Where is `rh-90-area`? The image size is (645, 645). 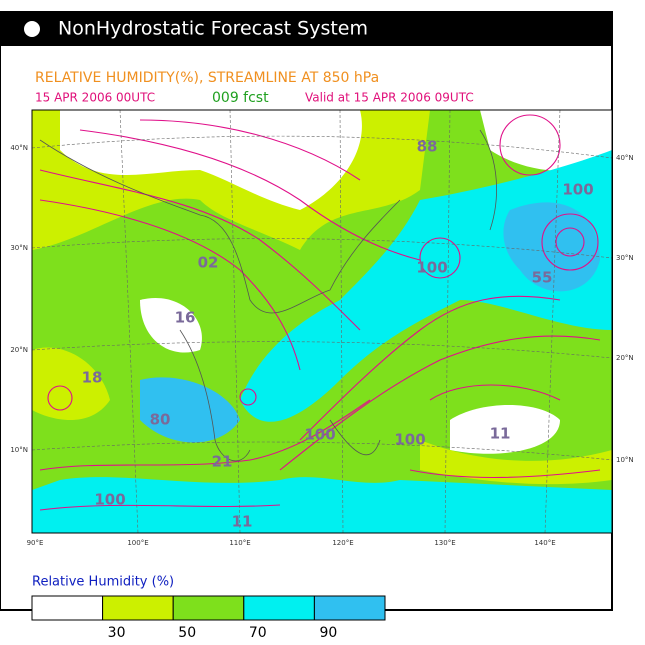
rh-90-area is located at coordinates (190, 410).